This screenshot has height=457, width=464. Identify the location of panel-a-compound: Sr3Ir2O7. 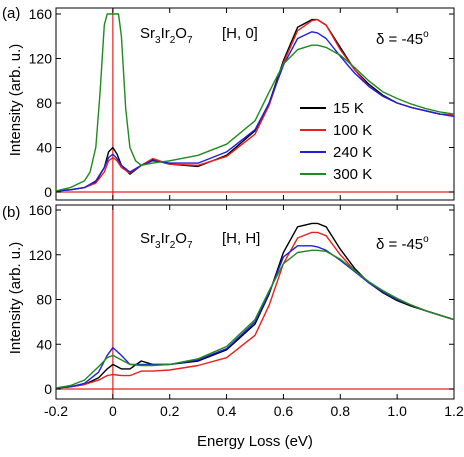
(166, 35).